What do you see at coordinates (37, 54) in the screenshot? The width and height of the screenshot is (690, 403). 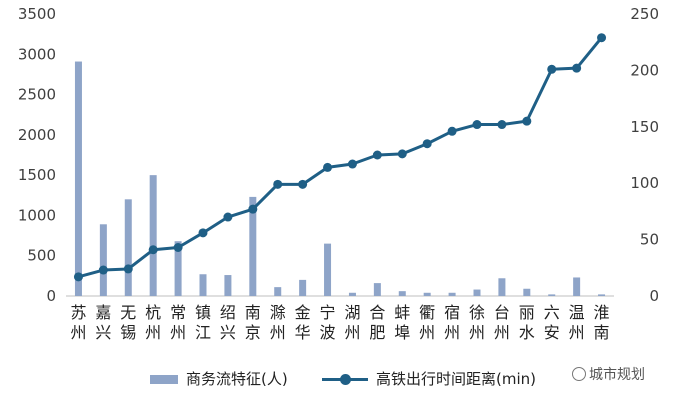 I see `left-tick-label: 3000` at bounding box center [37, 54].